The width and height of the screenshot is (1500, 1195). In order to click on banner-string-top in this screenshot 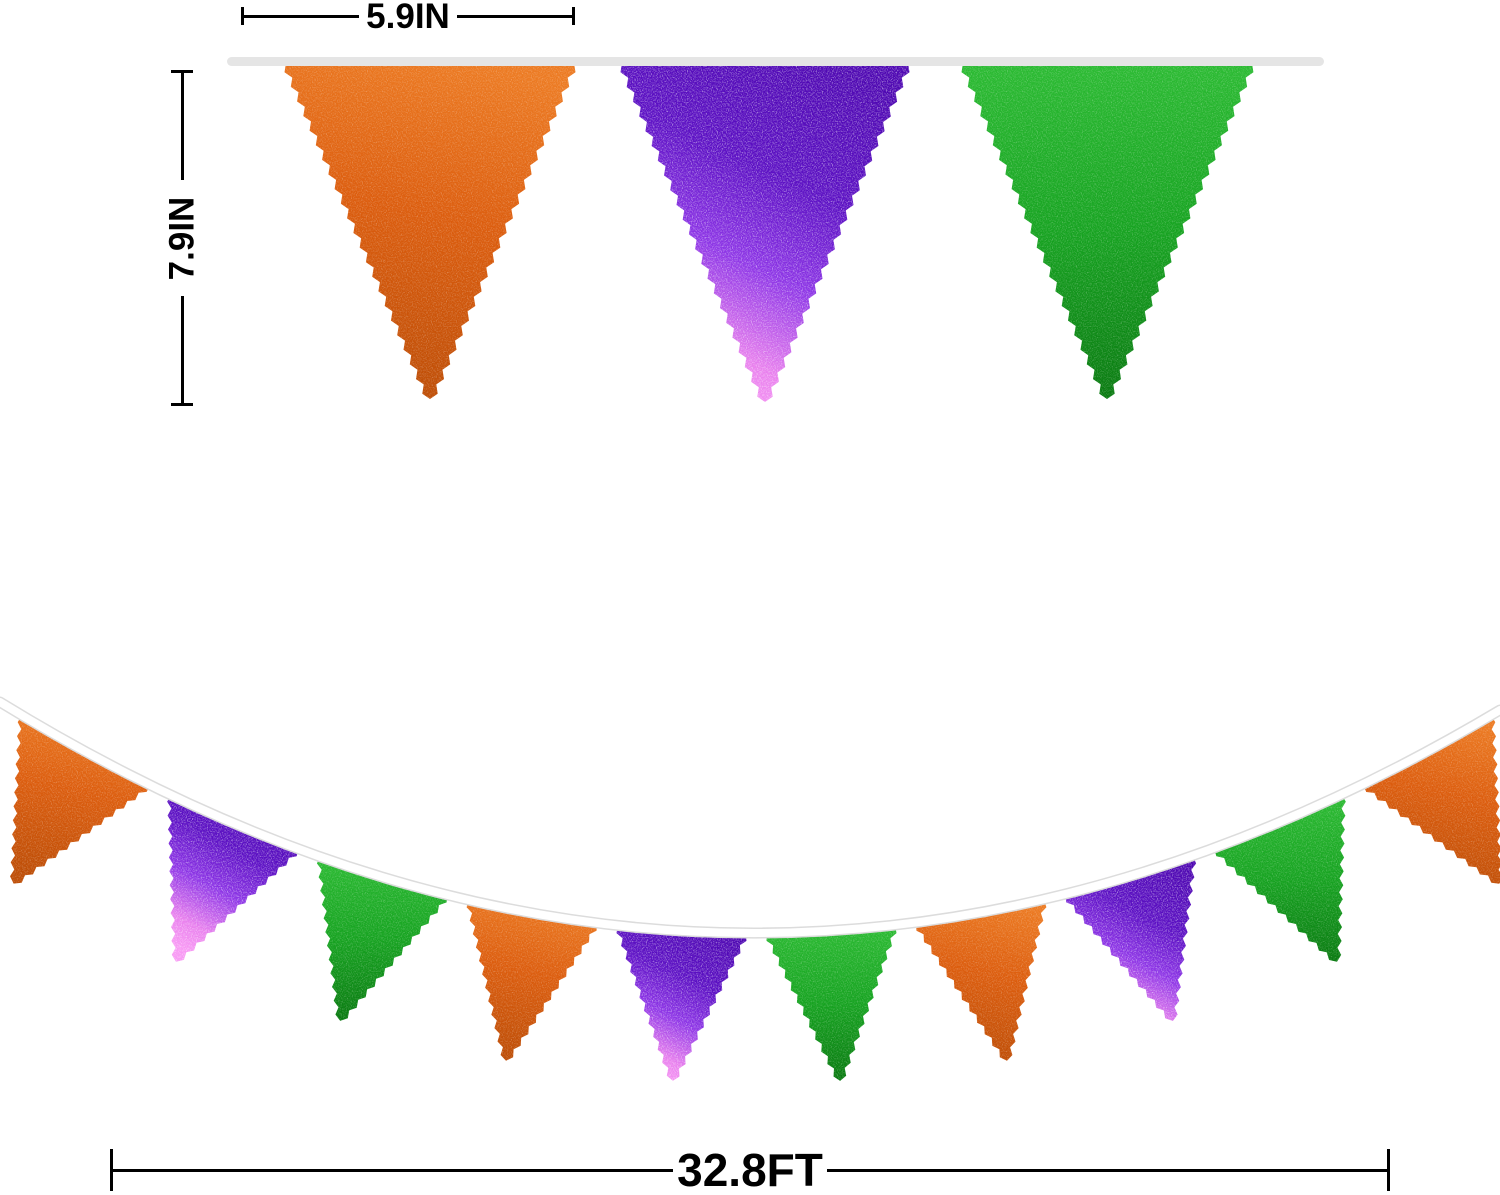, I will do `click(775, 61)`.